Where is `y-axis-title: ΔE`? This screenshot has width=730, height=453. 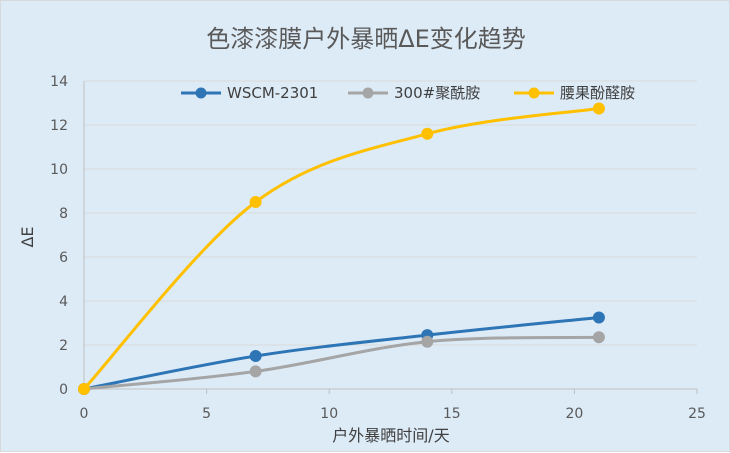
y-axis-title: ΔE is located at coordinates (27, 236).